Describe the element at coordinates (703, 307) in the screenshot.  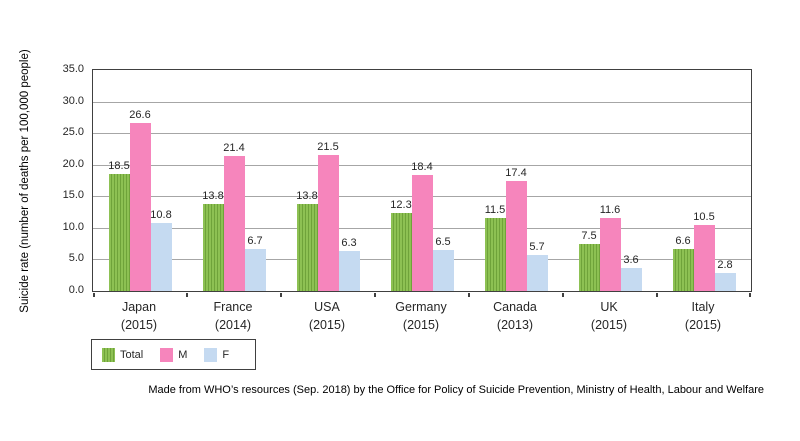
I see `country-name: Italy` at that location.